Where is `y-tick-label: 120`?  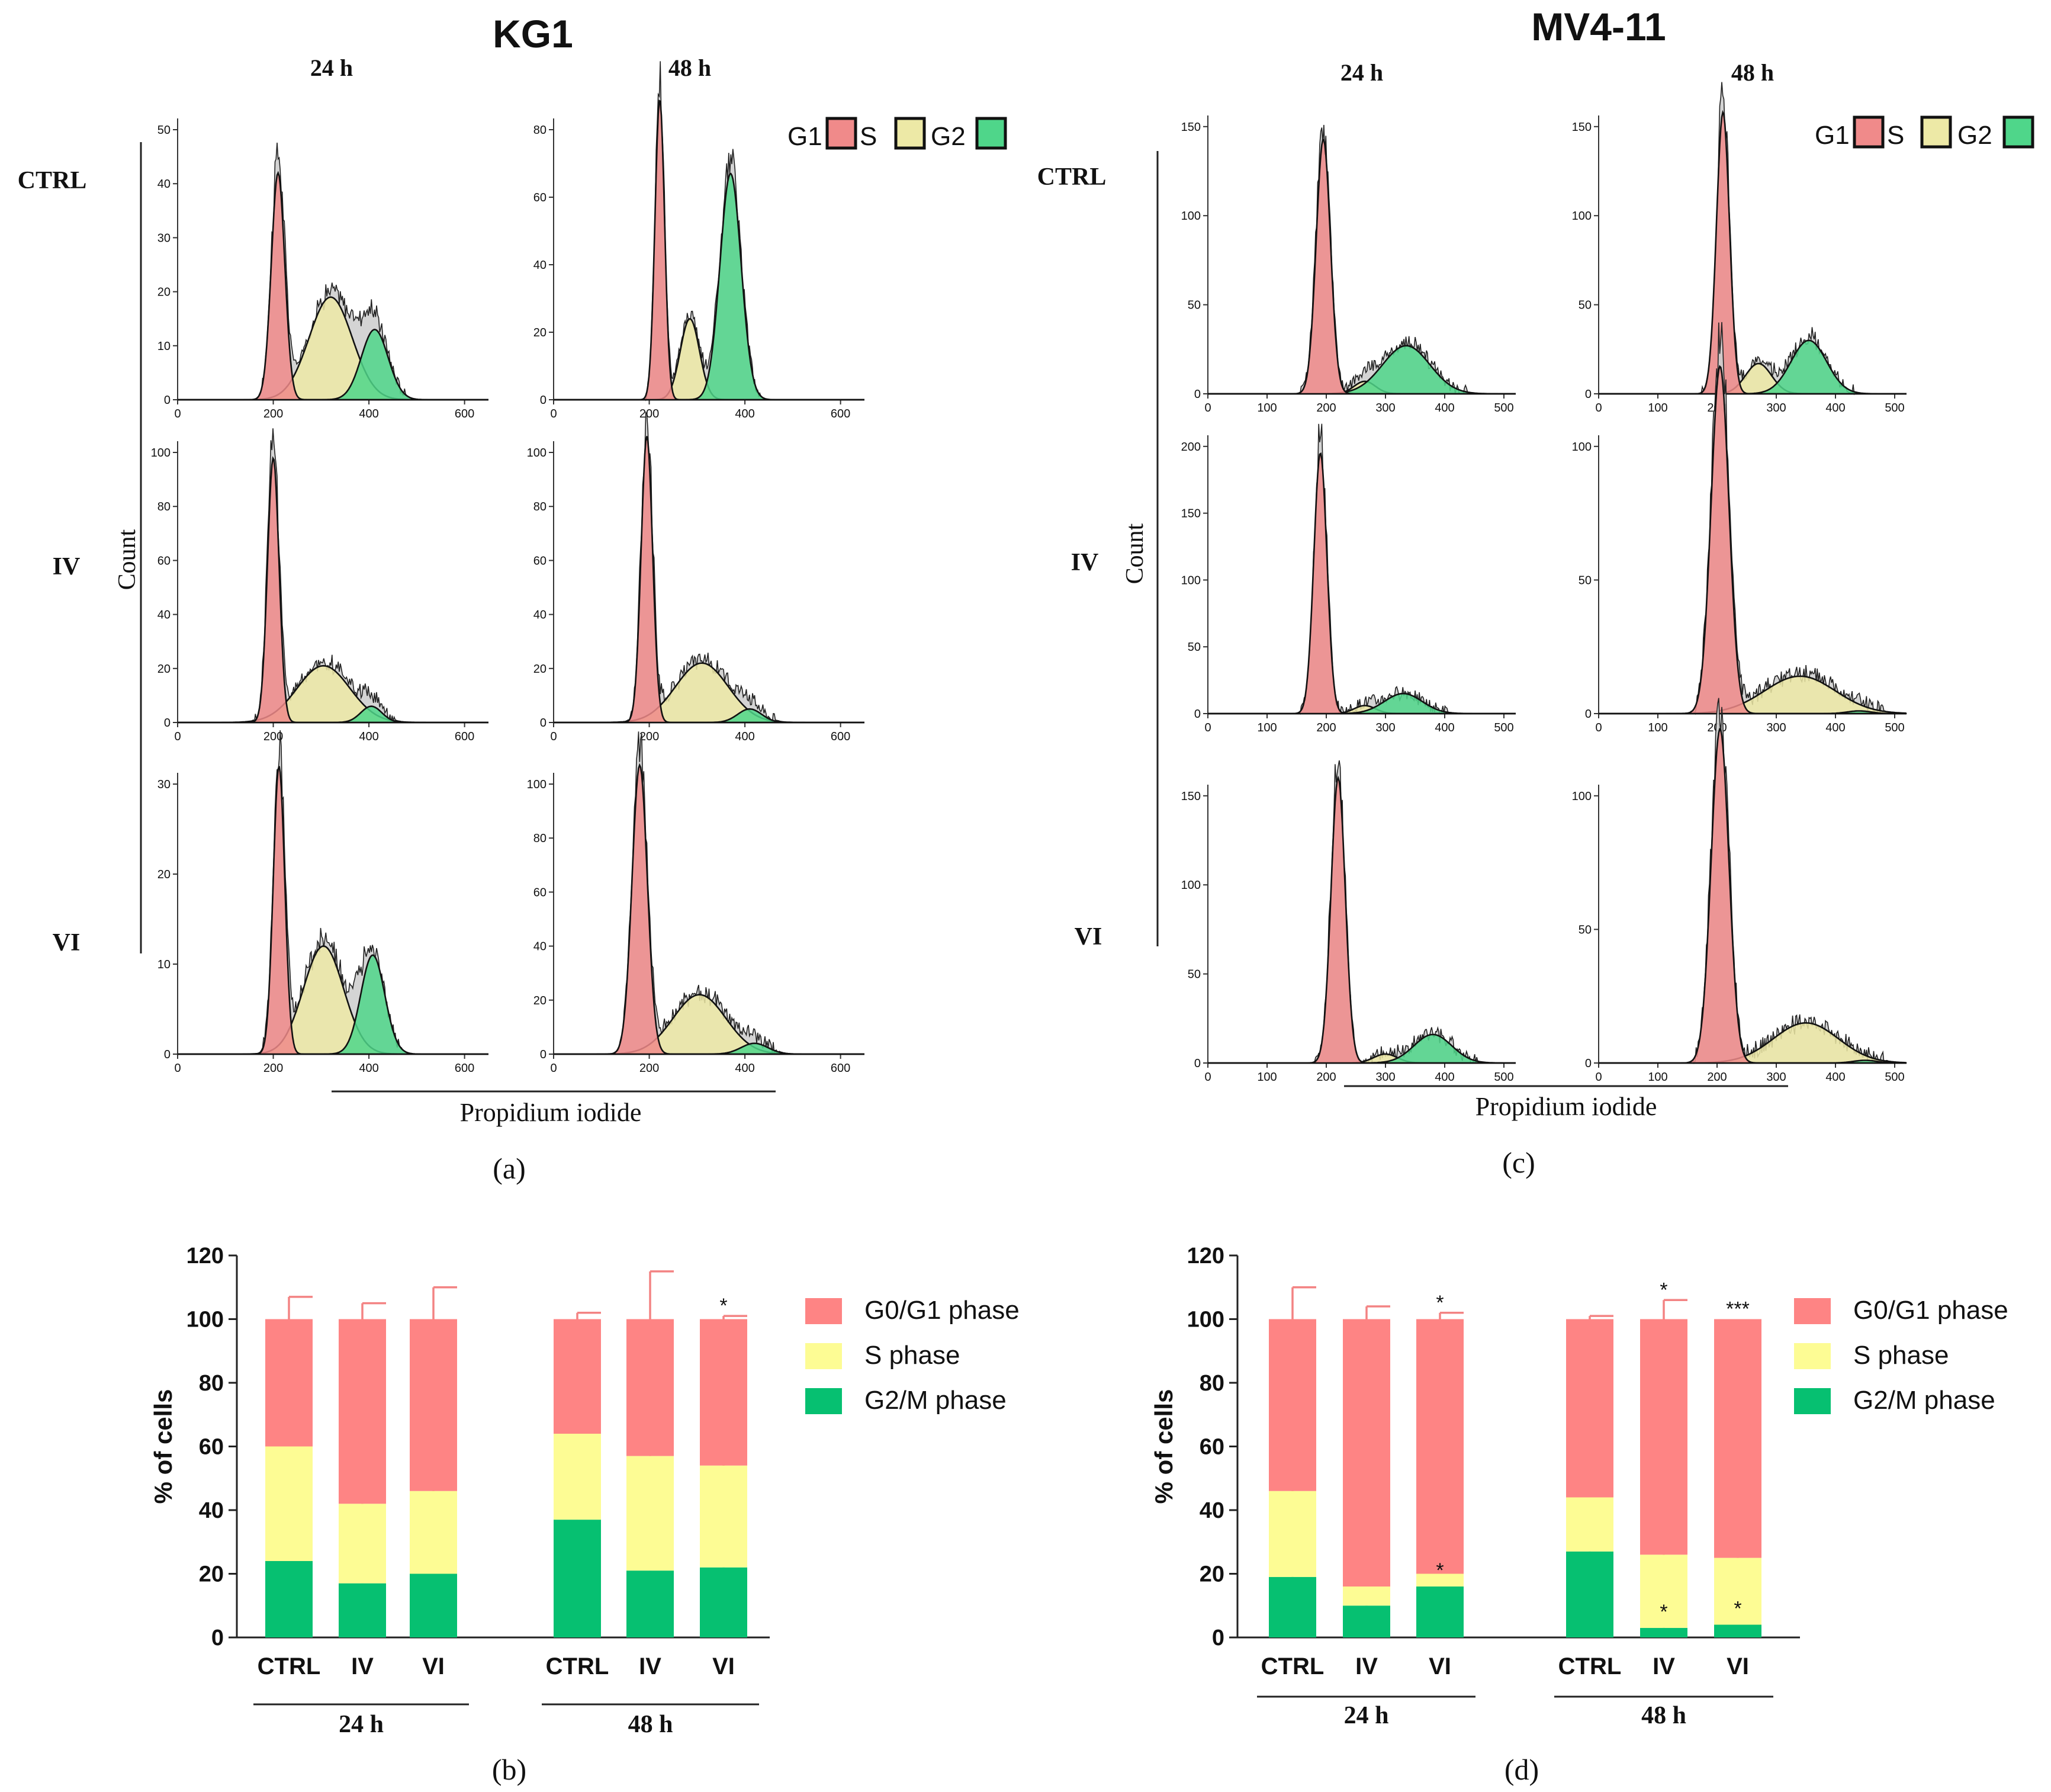 y-tick-label: 120 is located at coordinates (1206, 1256).